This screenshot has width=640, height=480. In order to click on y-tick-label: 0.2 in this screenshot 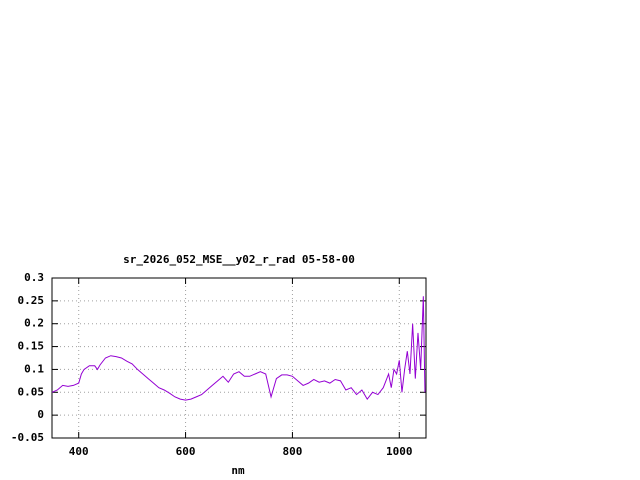, I will do `click(34, 323)`.